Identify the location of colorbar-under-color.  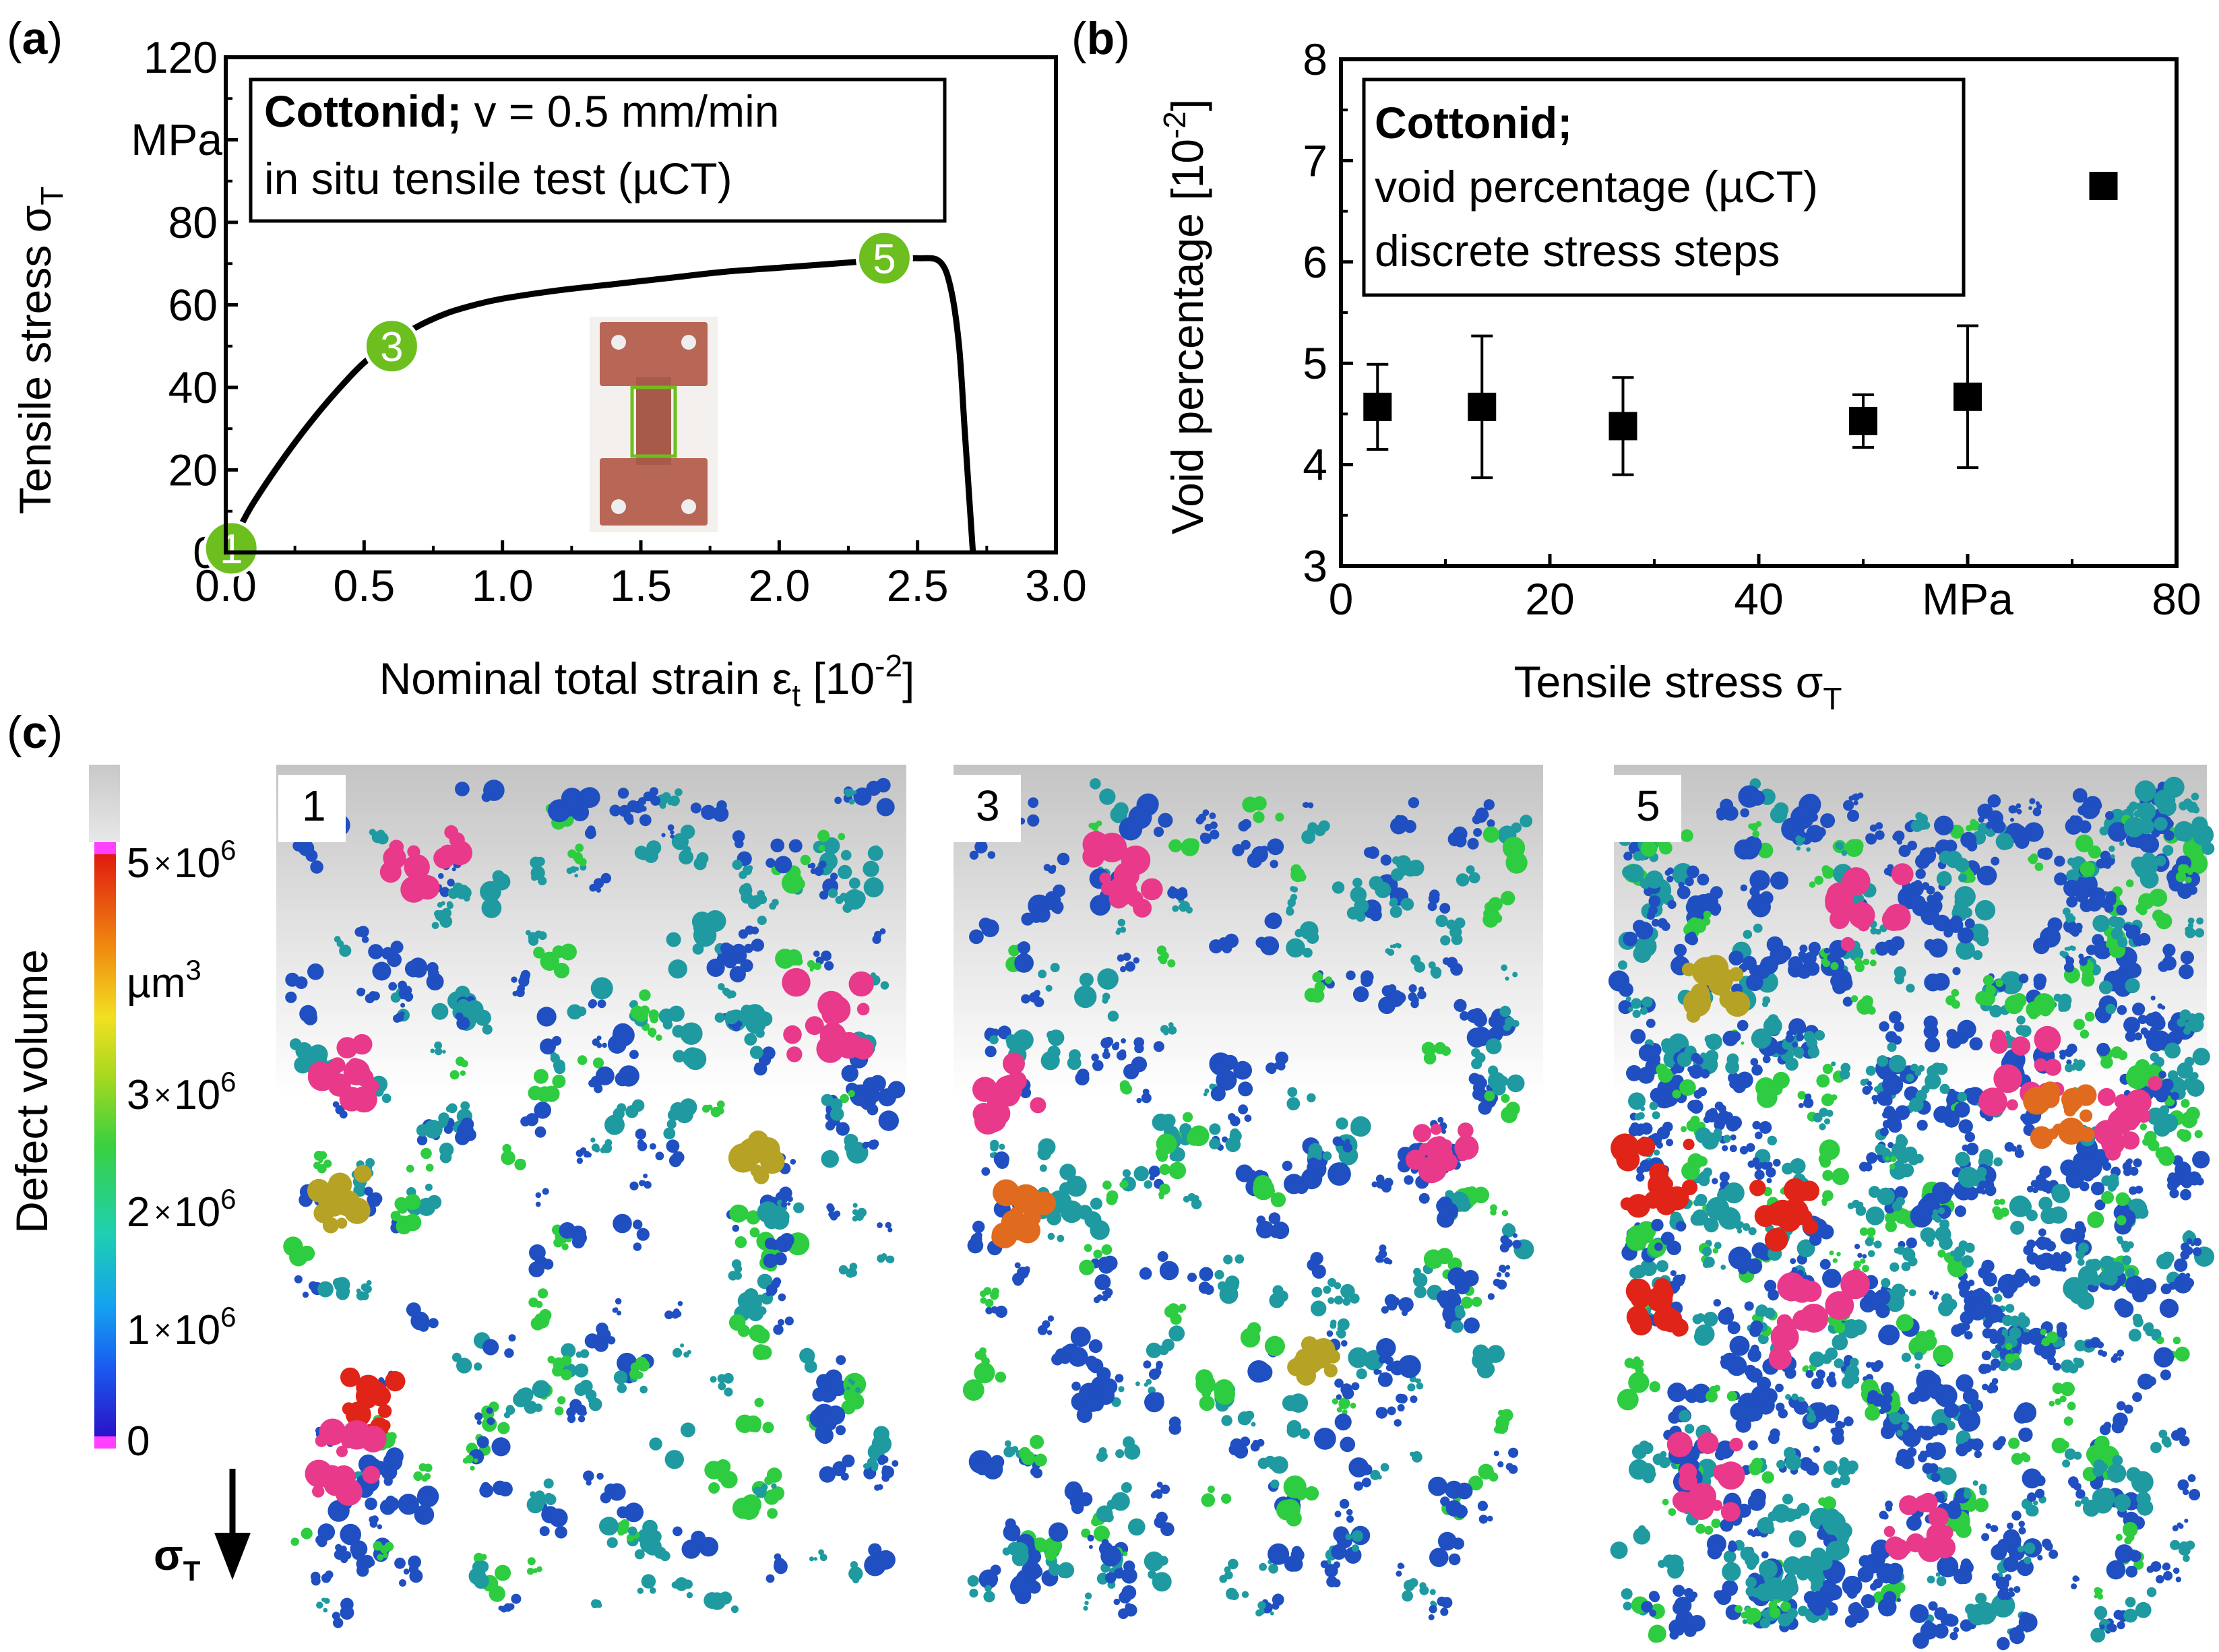
(105, 1442).